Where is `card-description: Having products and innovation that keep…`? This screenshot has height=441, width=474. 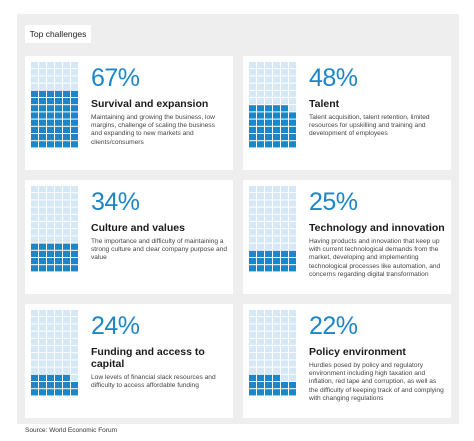 card-description: Having products and innovation that keep… is located at coordinates (375, 258).